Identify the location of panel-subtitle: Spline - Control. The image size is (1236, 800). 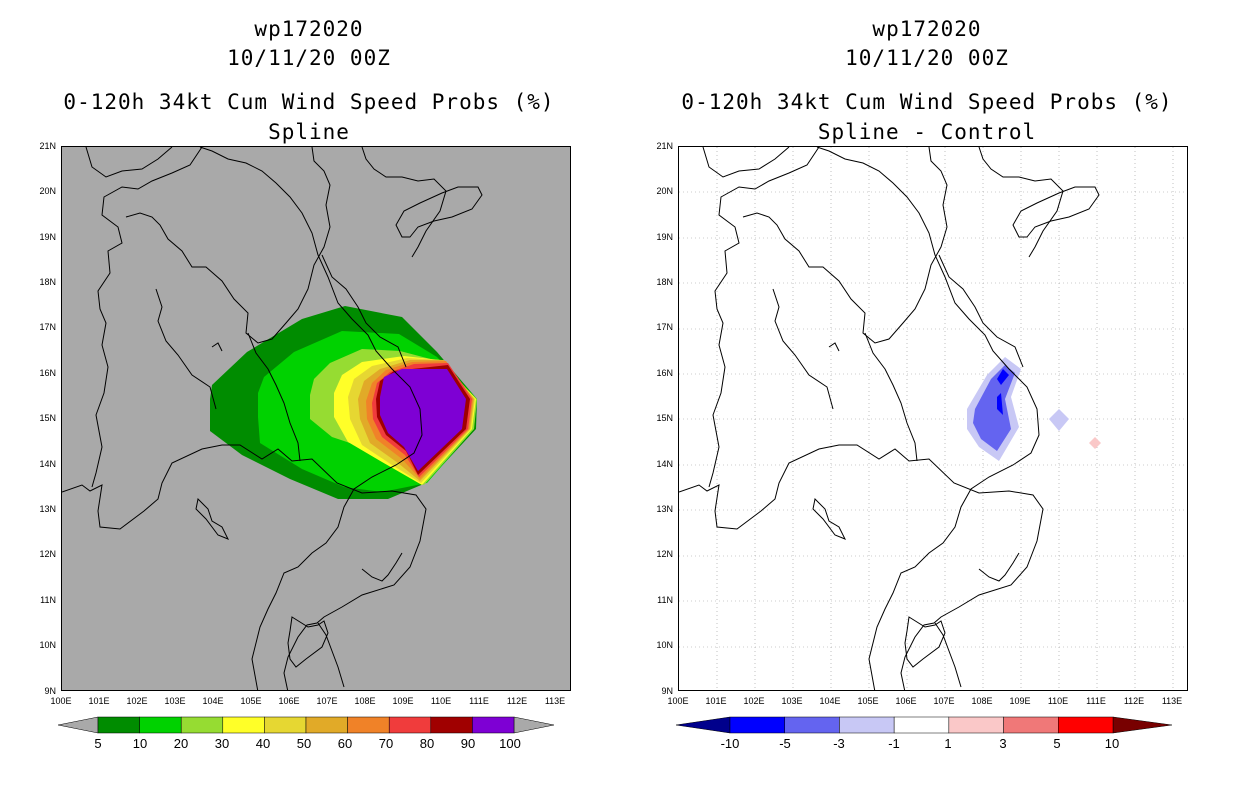
(927, 132).